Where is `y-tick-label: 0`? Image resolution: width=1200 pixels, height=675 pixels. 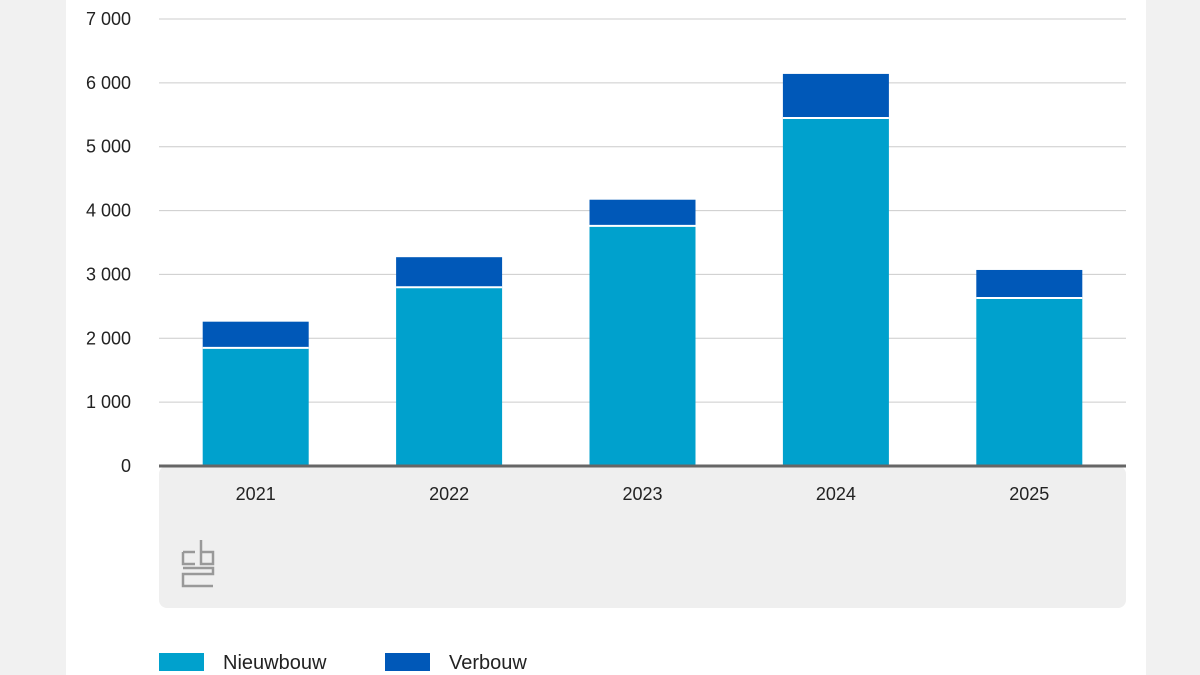
y-tick-label: 0 is located at coordinates (126, 466).